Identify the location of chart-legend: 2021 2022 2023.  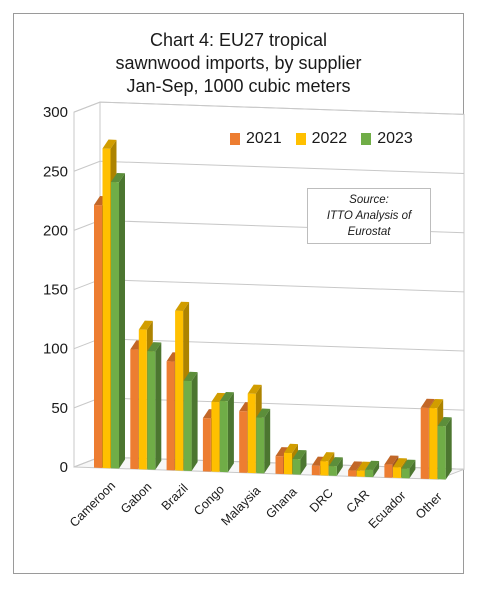
(321, 139).